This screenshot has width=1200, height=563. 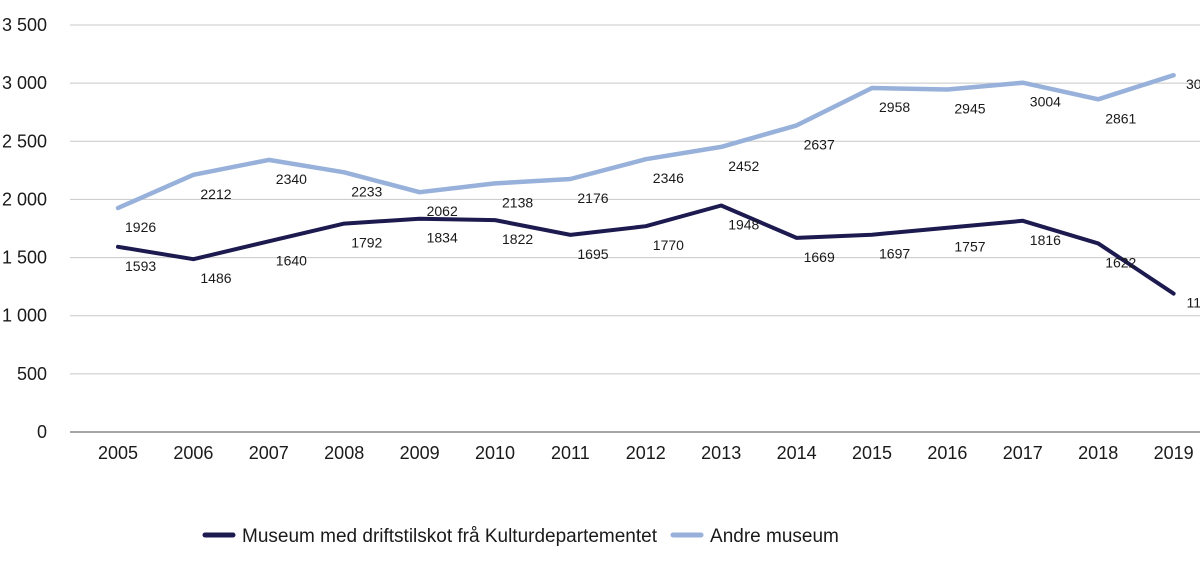 I want to click on x-tick-label: 2009, so click(x=420, y=453).